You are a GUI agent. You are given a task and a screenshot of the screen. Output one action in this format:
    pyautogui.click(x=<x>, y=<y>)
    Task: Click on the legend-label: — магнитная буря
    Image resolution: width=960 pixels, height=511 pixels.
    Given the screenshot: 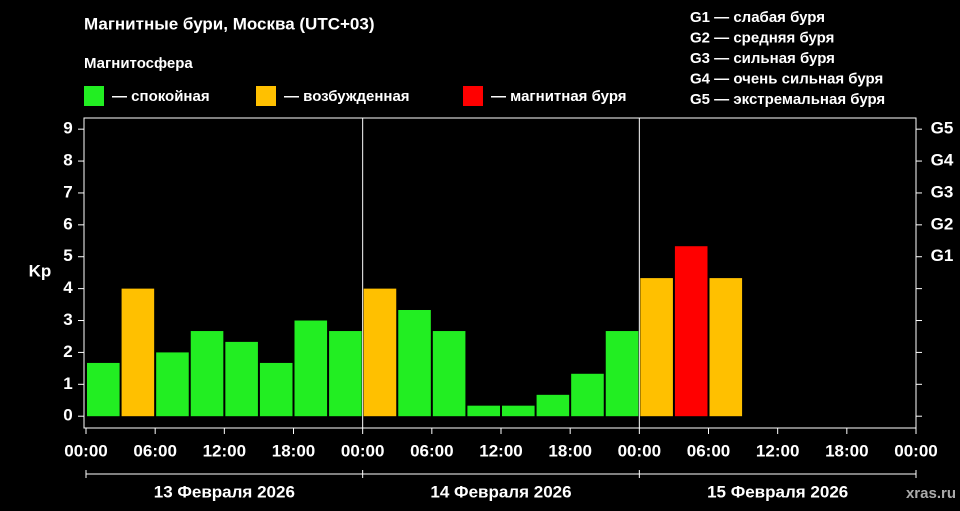 What is the action you would take?
    pyautogui.click(x=559, y=96)
    